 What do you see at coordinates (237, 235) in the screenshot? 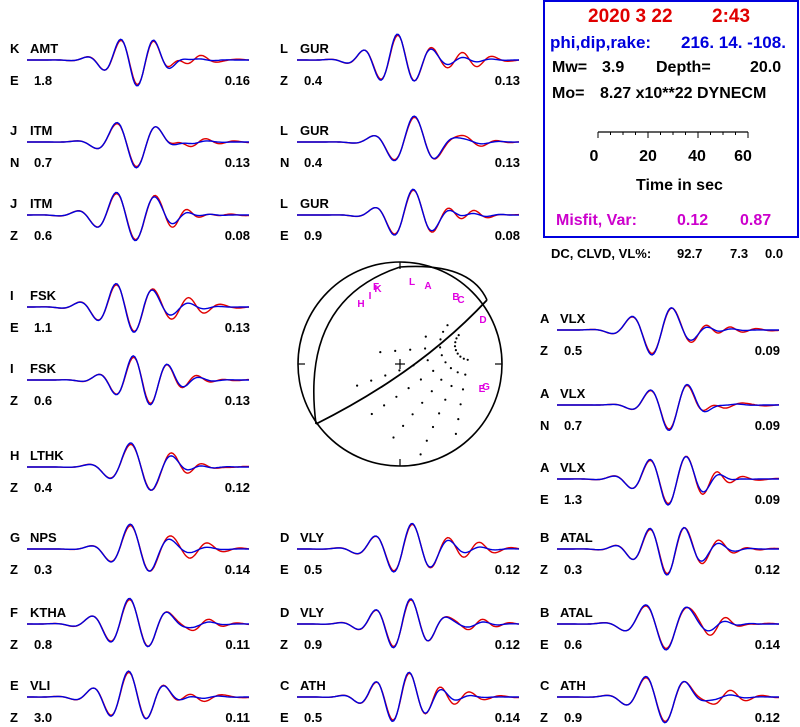
I see `amplitude-value: 0.08` at bounding box center [237, 235].